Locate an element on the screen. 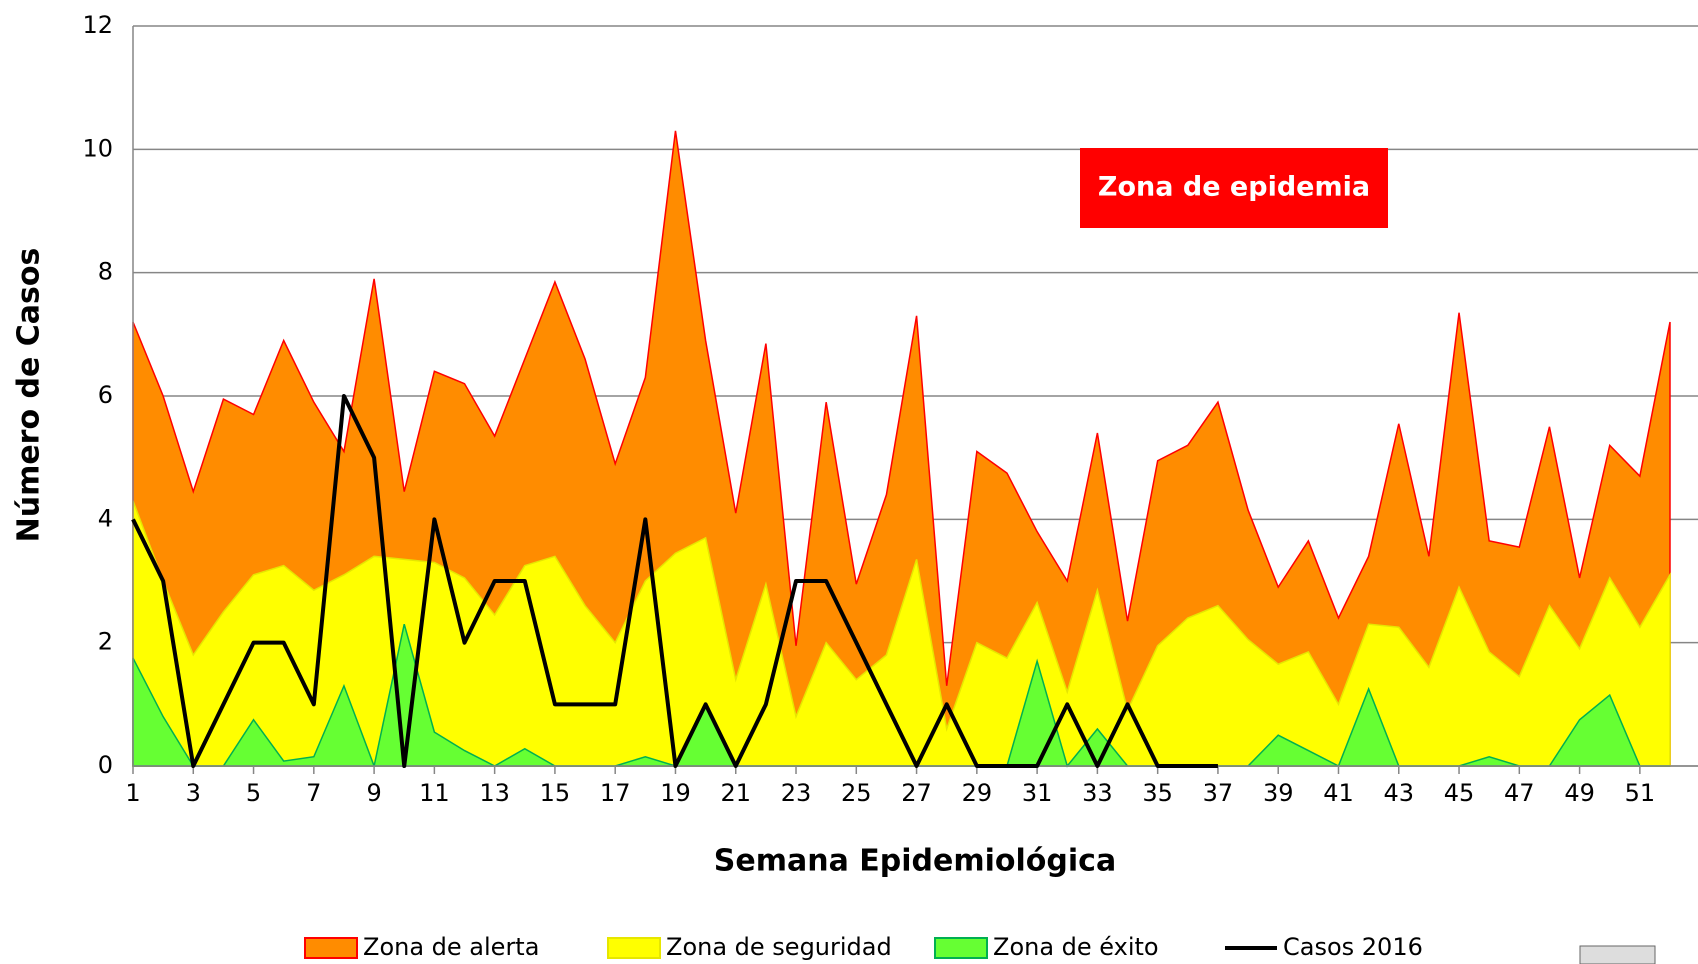 This screenshot has width=1698, height=964. x-tick-label: 51 is located at coordinates (1640, 793).